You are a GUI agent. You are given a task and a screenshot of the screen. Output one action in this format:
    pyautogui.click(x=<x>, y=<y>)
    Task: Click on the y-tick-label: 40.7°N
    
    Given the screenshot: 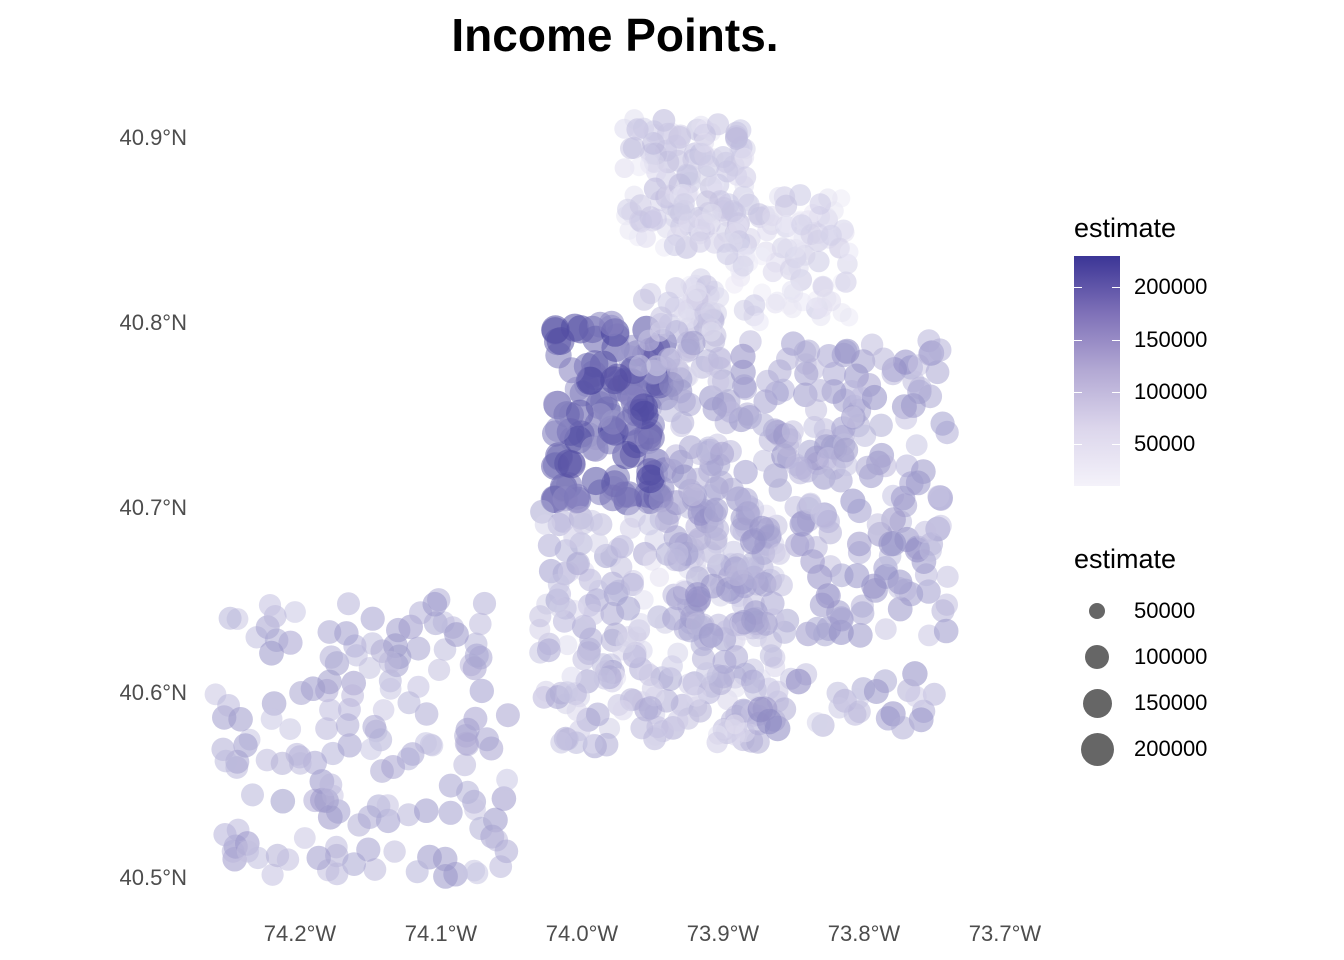 What is the action you would take?
    pyautogui.click(x=153, y=507)
    